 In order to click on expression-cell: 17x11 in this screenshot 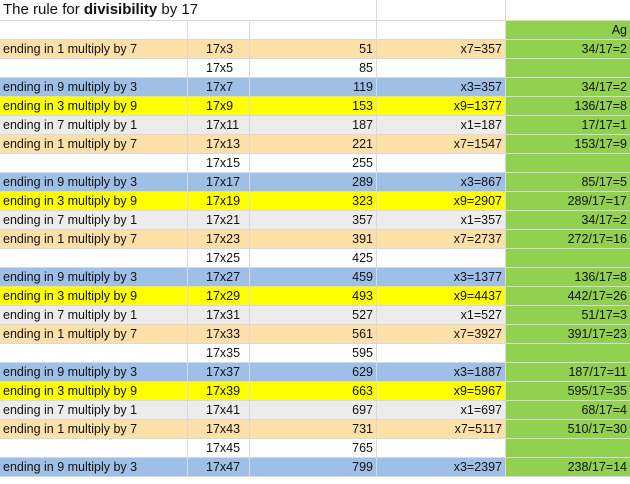, I will do `click(219, 125)`.